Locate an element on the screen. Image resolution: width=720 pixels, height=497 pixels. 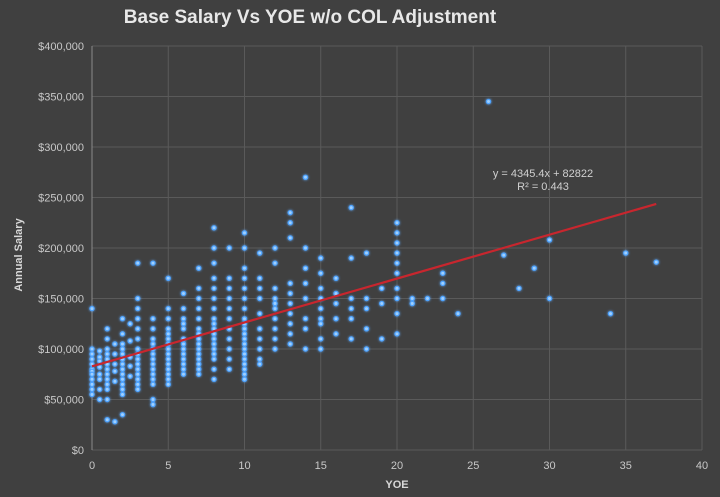
x-tick-label: 5 is located at coordinates (168, 466).